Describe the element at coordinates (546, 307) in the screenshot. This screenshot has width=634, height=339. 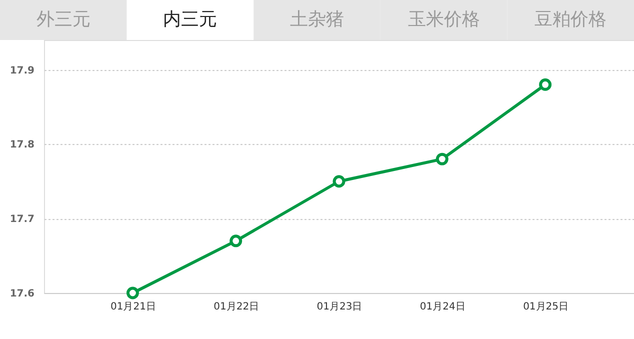
I see `x-tick-label: 01月25日` at that location.